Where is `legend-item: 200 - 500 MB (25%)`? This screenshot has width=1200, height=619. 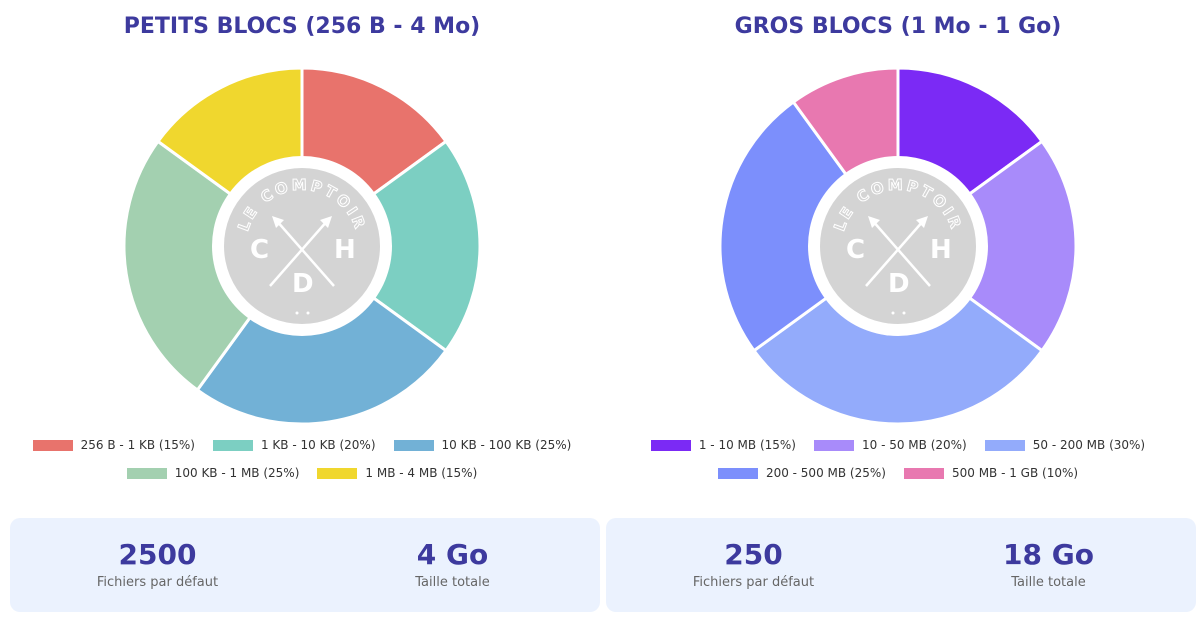 legend-item: 200 - 500 MB (25%) is located at coordinates (801, 473).